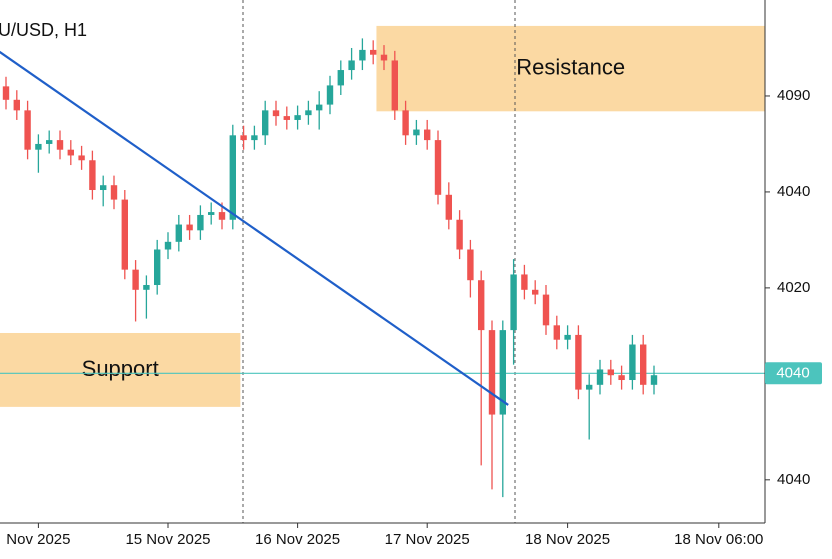 The image size is (832, 559). What do you see at coordinates (43, 30) in the screenshot?
I see `chart-title: U/USD, H1` at bounding box center [43, 30].